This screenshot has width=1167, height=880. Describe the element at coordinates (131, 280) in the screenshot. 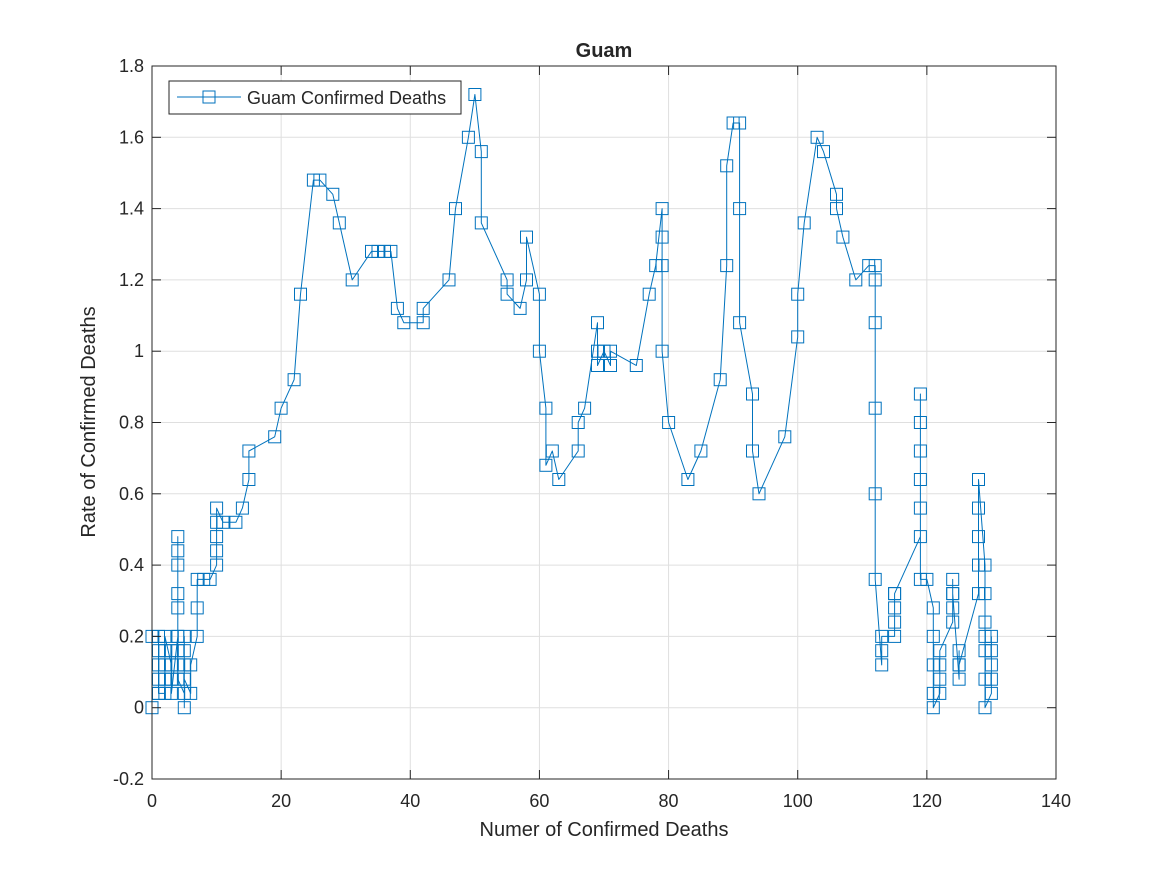

I see `y-tick-label: 1.2` at that location.